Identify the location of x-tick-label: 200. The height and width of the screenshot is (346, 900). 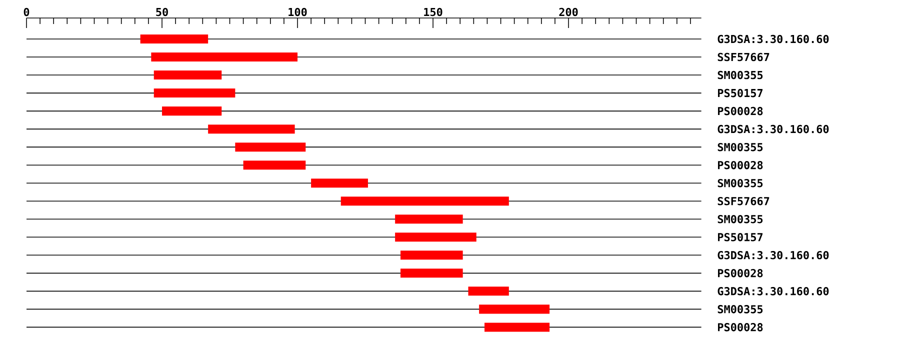
(568, 12).